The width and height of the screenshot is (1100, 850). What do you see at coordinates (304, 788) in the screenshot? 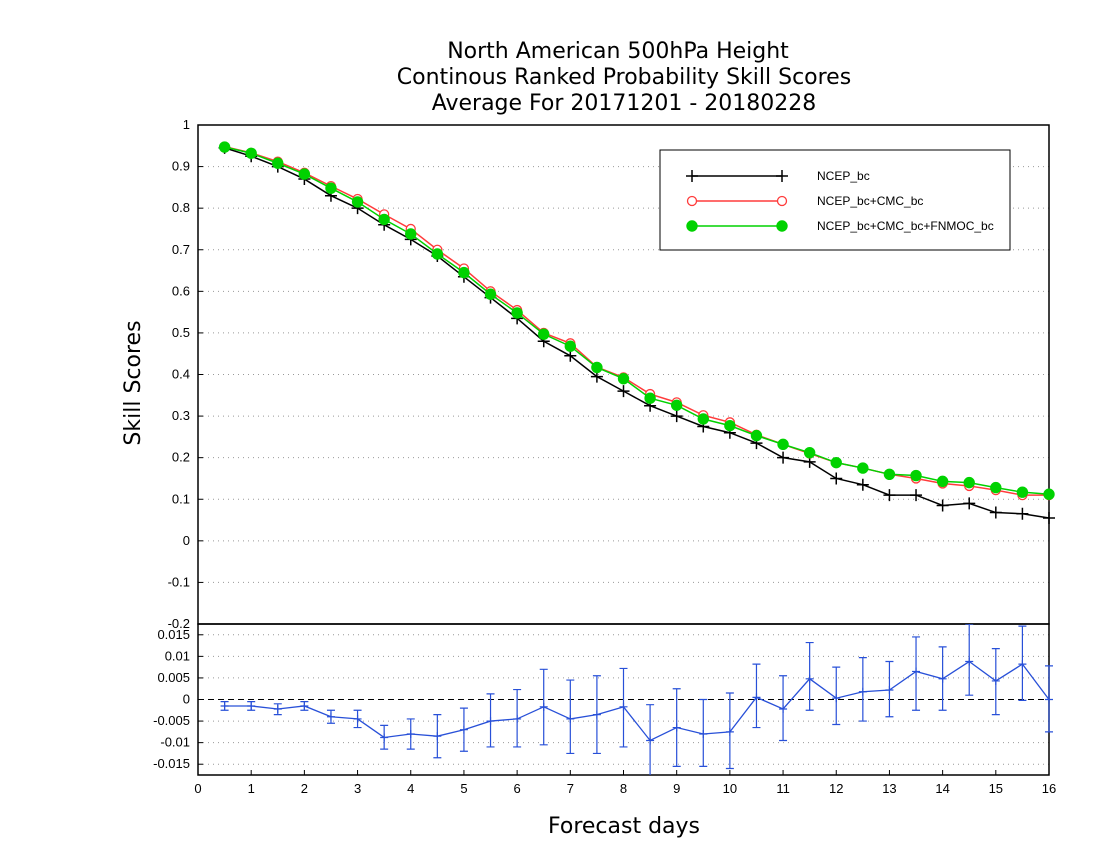
I see `x-tick-label: 2` at bounding box center [304, 788].